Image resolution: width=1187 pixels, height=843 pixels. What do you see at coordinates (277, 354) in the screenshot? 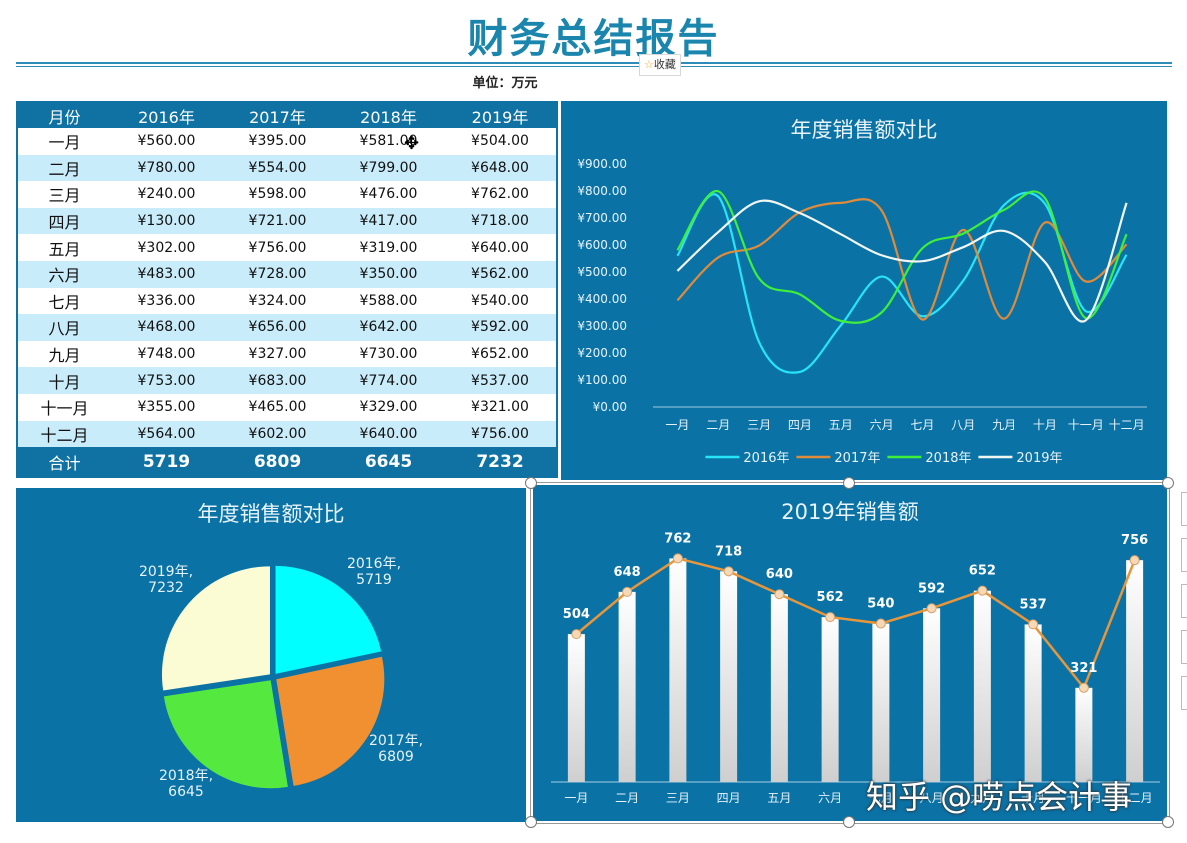
I see `table-cell: ¥327.00` at bounding box center [277, 354].